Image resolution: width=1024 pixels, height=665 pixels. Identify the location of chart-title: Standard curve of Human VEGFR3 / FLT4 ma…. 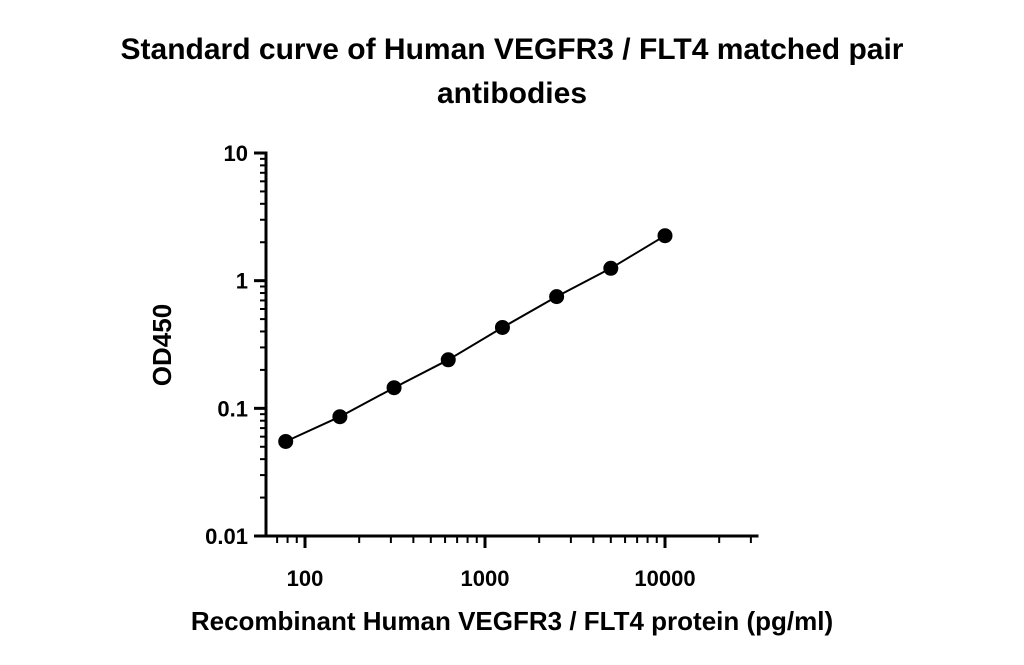
(512, 72).